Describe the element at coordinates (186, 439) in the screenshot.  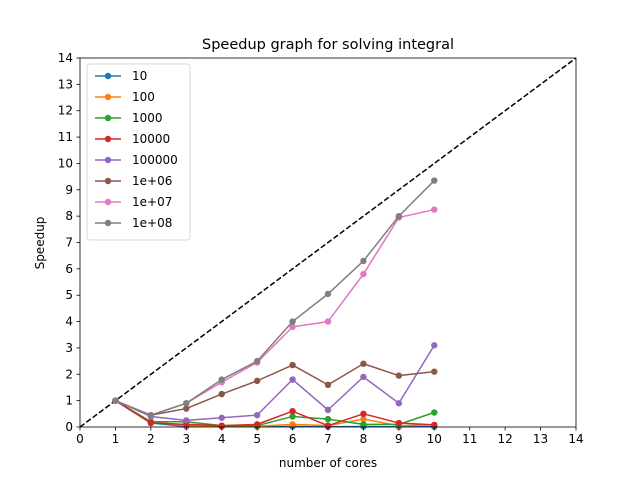
I see `x-tick-label: 3` at that location.